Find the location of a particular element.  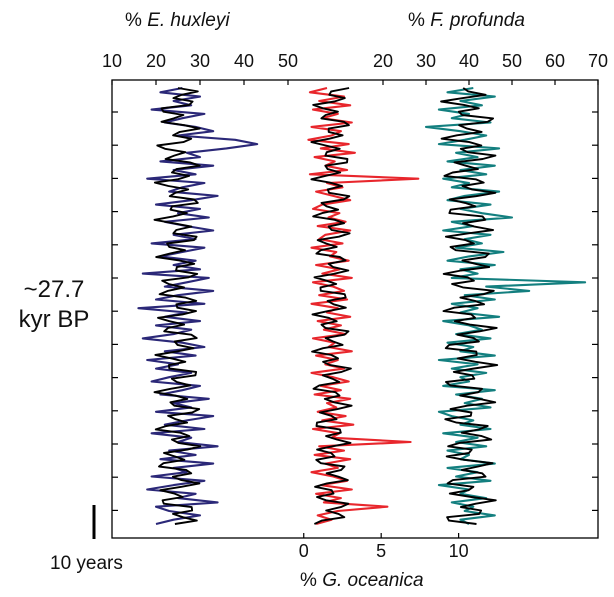

fpro-smoothed-line is located at coordinates (469, 306).